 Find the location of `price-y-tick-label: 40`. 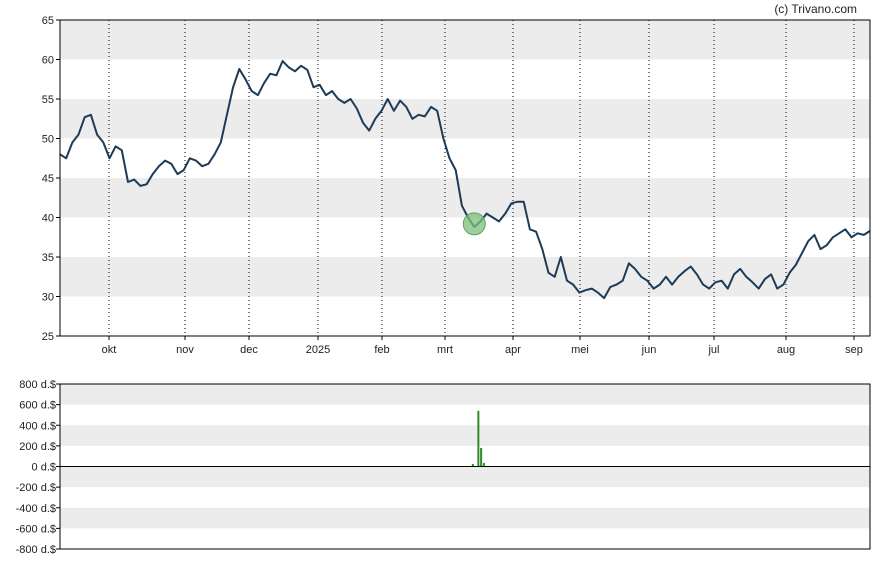

price-y-tick-label: 40 is located at coordinates (48, 219).